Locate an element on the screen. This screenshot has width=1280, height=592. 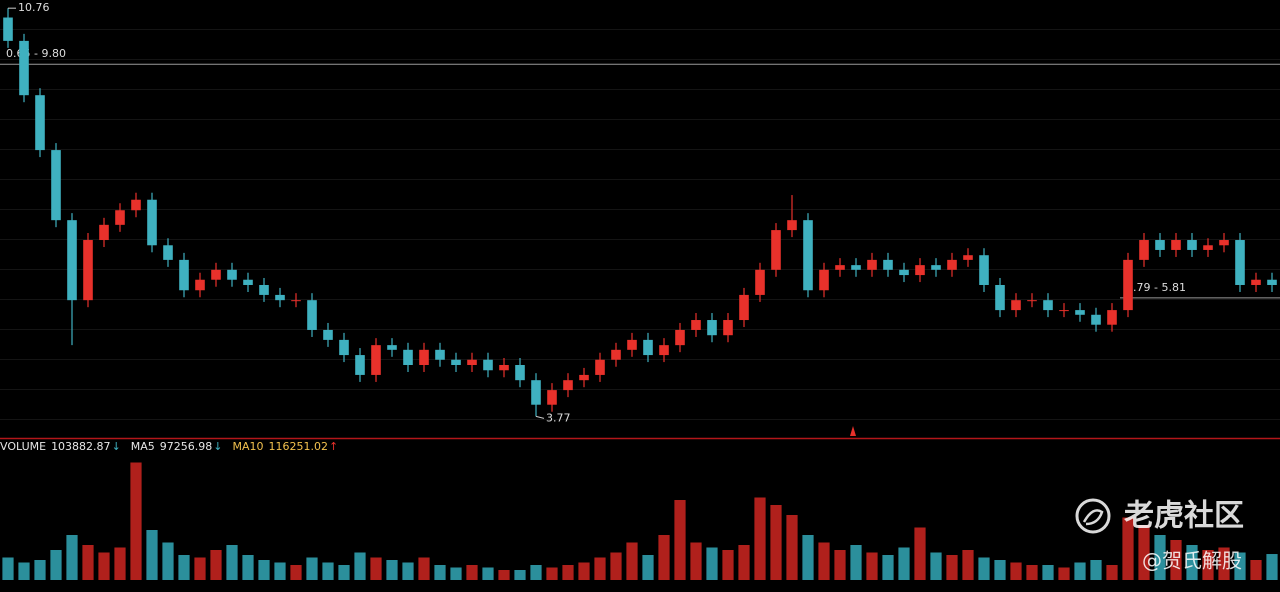
legend-name: VOLUME is located at coordinates (23, 446).